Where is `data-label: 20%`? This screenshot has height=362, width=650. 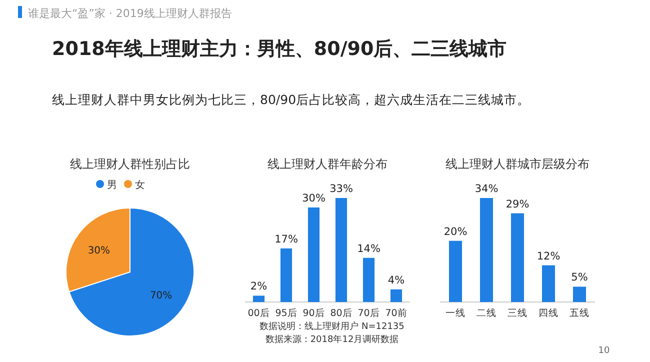 data-label: 20% is located at coordinates (456, 232).